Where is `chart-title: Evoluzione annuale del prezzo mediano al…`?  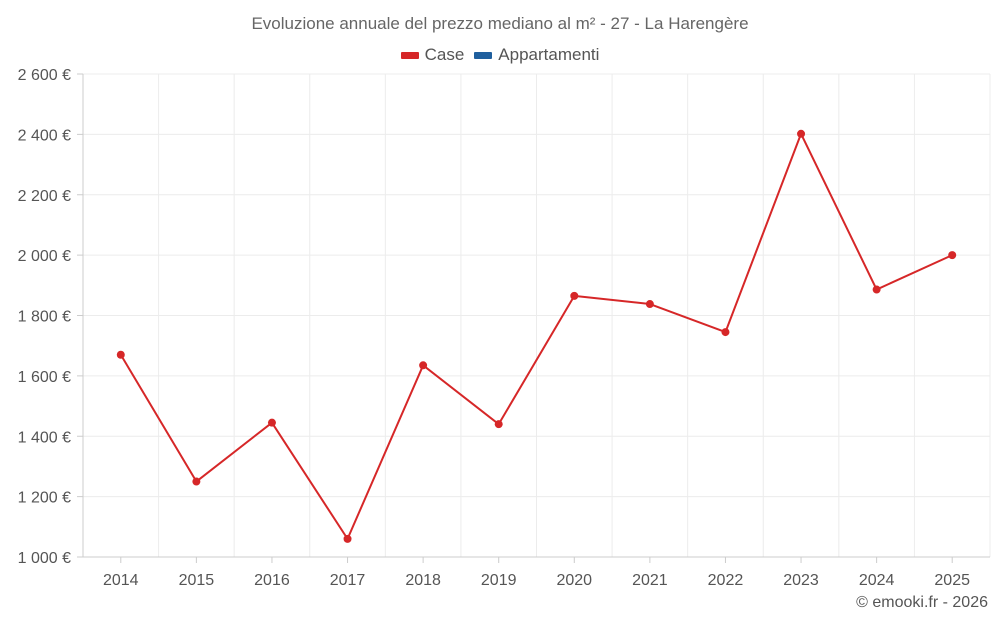 chart-title: Evoluzione annuale del prezzo mediano al… is located at coordinates (500, 23).